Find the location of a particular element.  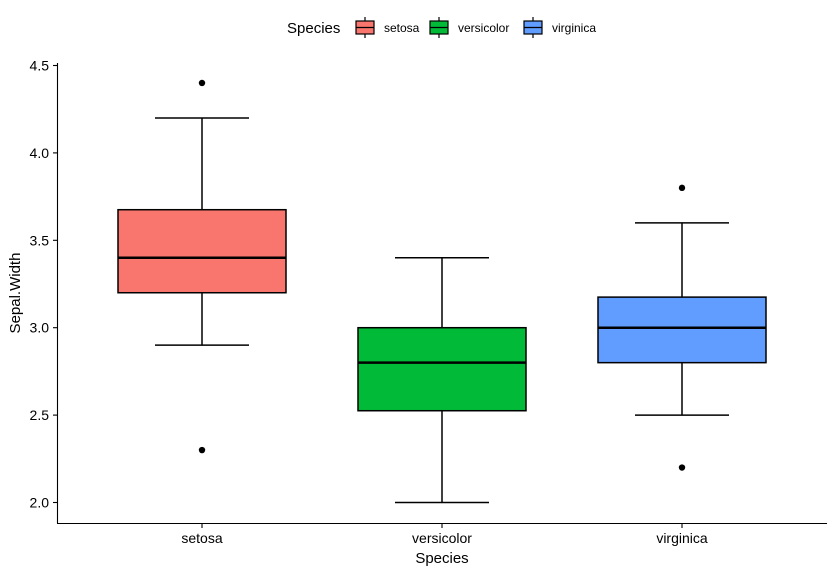

y-tick-label: 3.5 is located at coordinates (40, 240).